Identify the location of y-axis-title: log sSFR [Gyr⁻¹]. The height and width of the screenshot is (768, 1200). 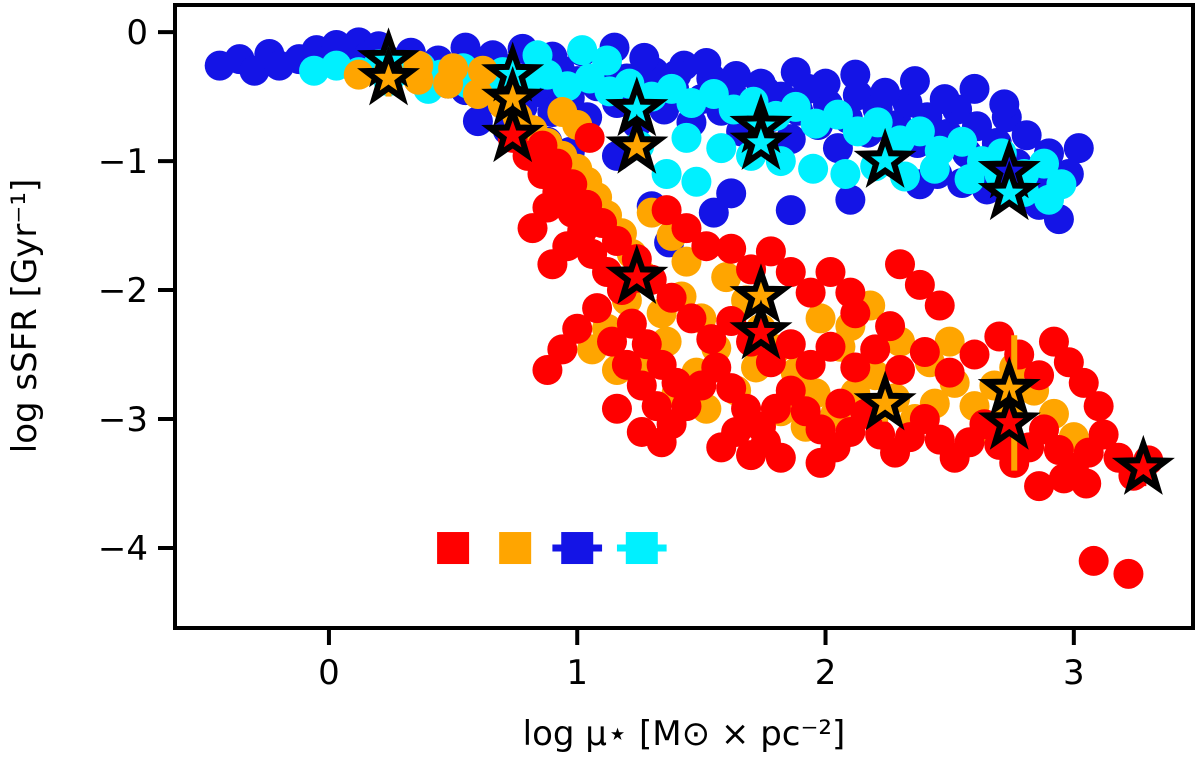
(25, 316).